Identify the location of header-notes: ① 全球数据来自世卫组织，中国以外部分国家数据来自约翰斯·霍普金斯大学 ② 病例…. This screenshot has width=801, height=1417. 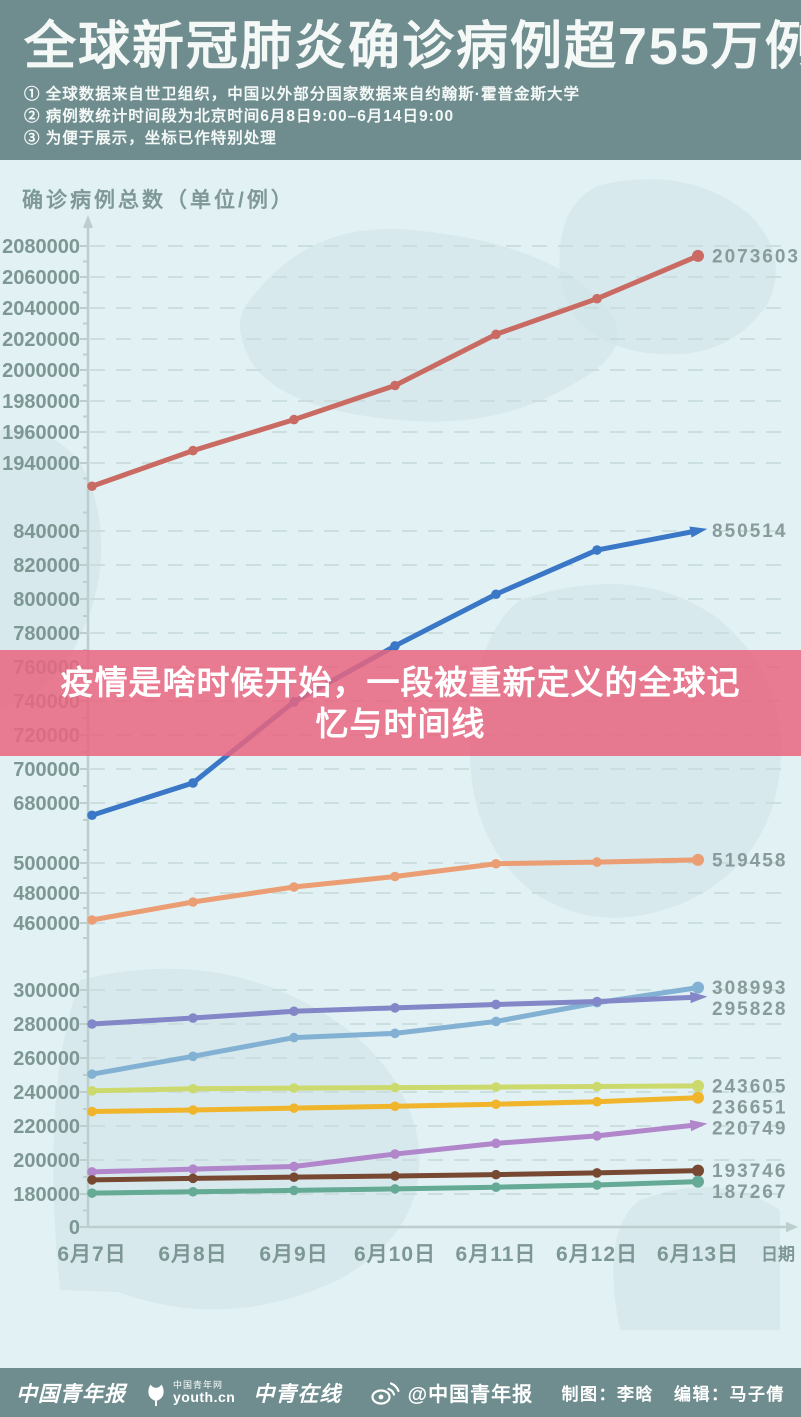
(400, 117).